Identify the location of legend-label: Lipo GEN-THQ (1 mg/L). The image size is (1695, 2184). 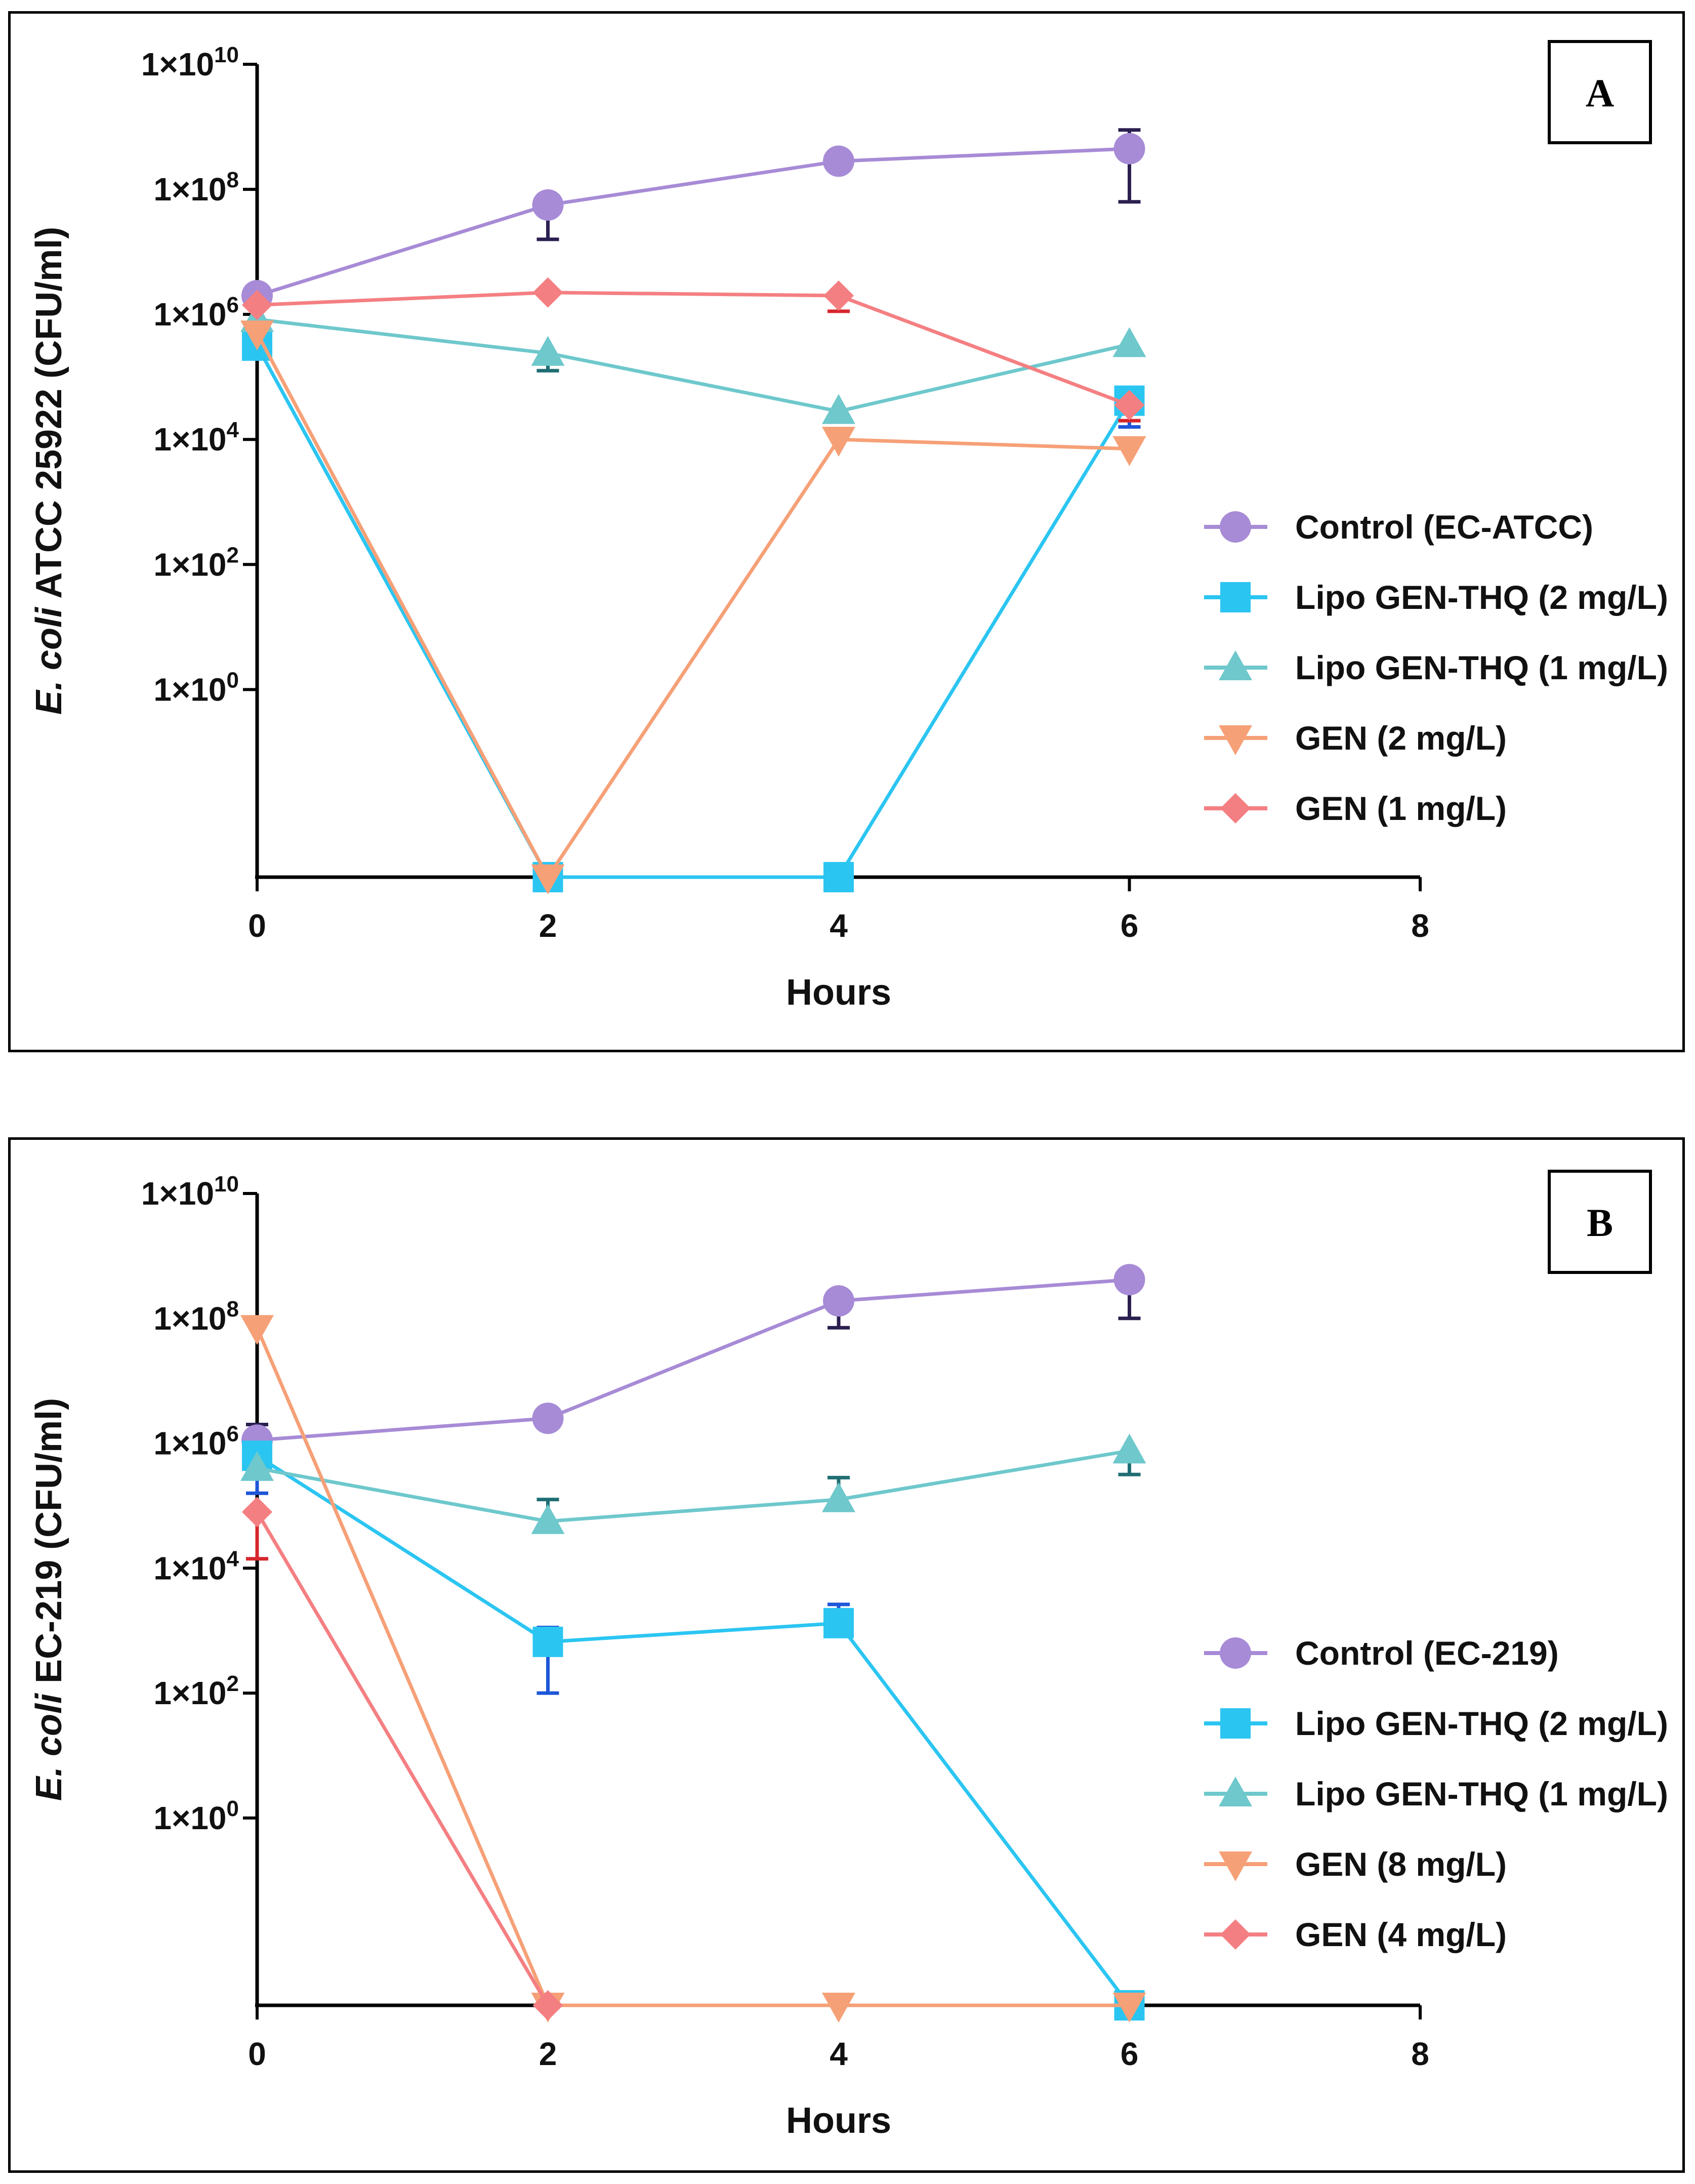
(1481, 668).